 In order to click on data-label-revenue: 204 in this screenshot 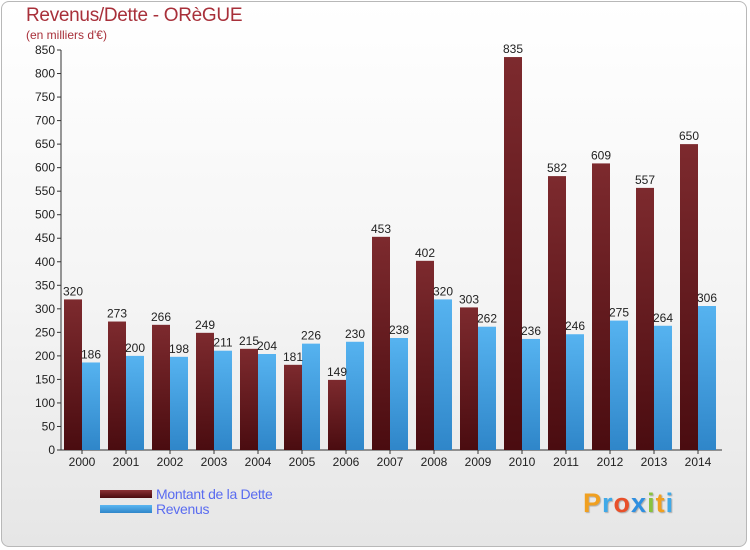, I will do `click(267, 346)`.